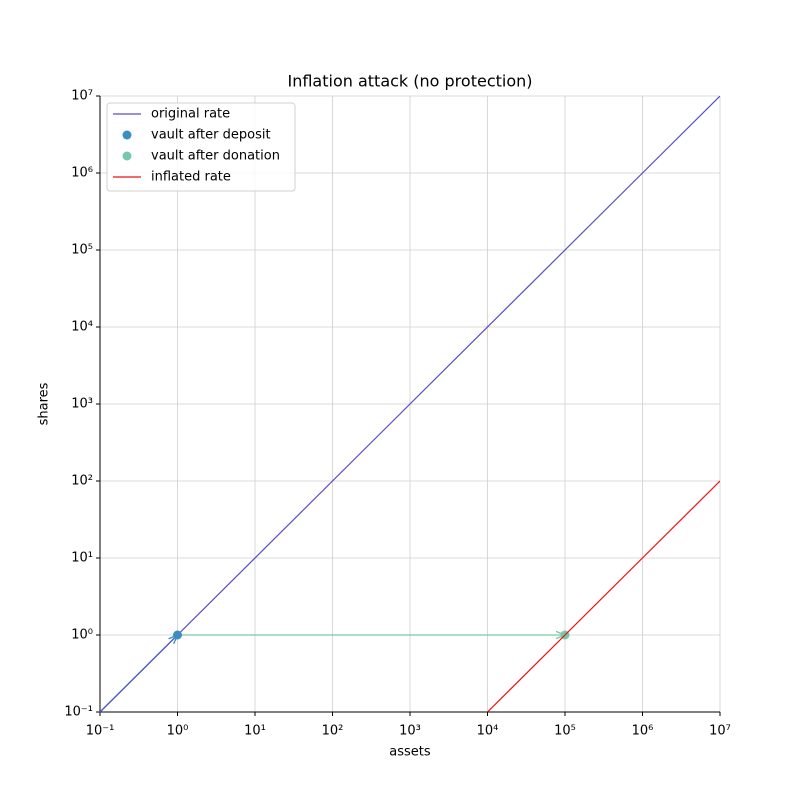  I want to click on x-tick-label: 10⁷, so click(720, 731).